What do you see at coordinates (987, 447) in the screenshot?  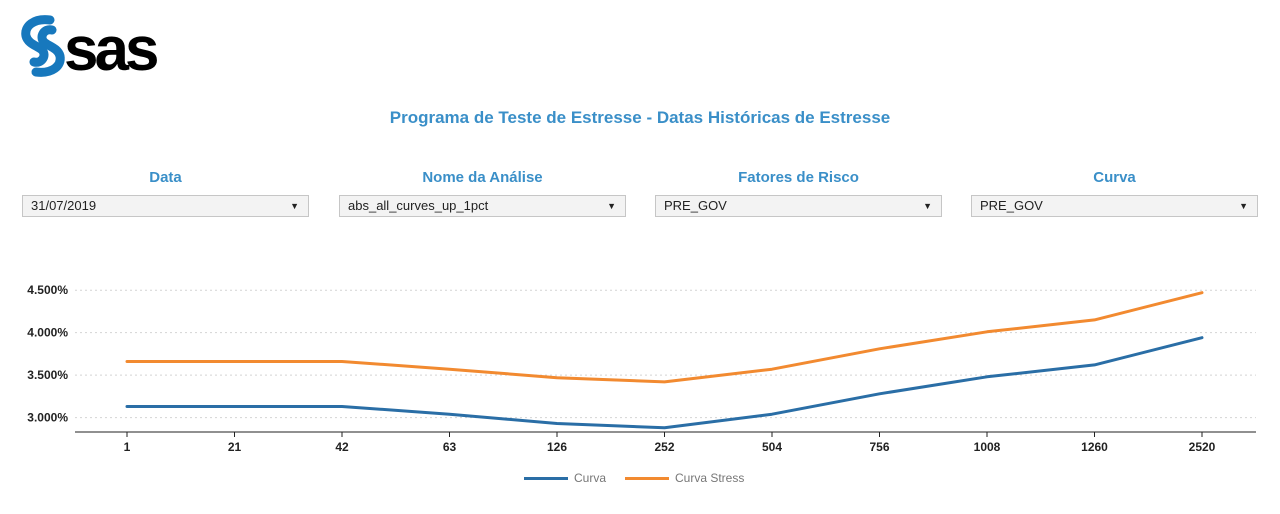 I see `x-tick-label: 1008` at bounding box center [987, 447].